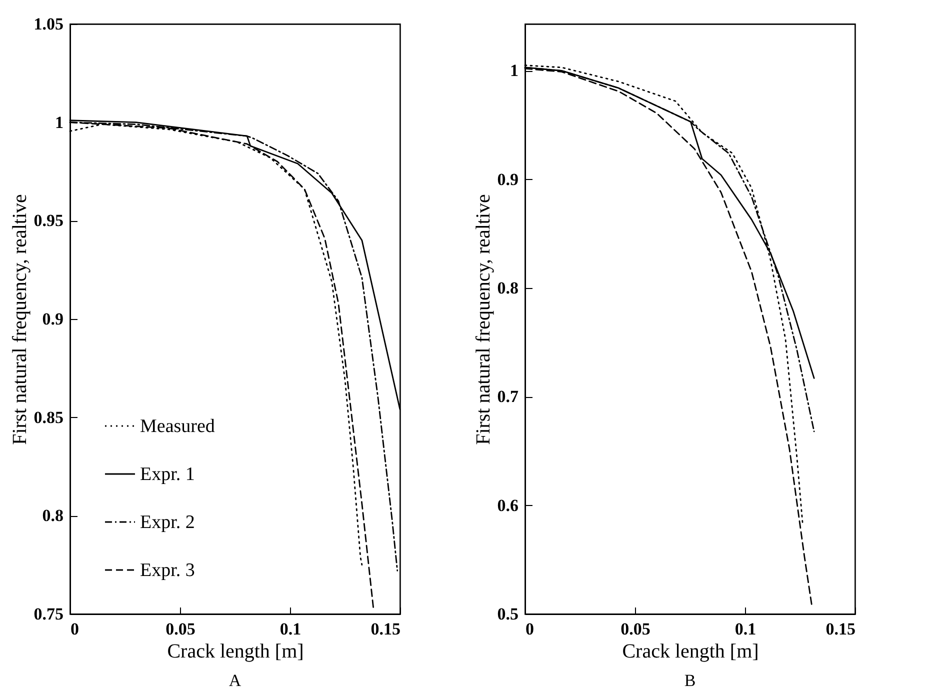 The width and height of the screenshot is (947, 694). Describe the element at coordinates (49, 417) in the screenshot. I see `y-tick-label: 0.85` at that location.